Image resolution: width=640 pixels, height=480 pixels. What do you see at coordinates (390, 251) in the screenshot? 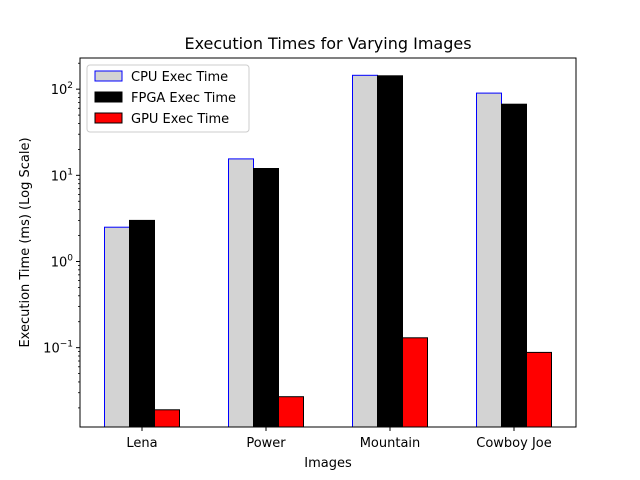
I see `bar-fpga-exec-time-mountain` at bounding box center [390, 251].